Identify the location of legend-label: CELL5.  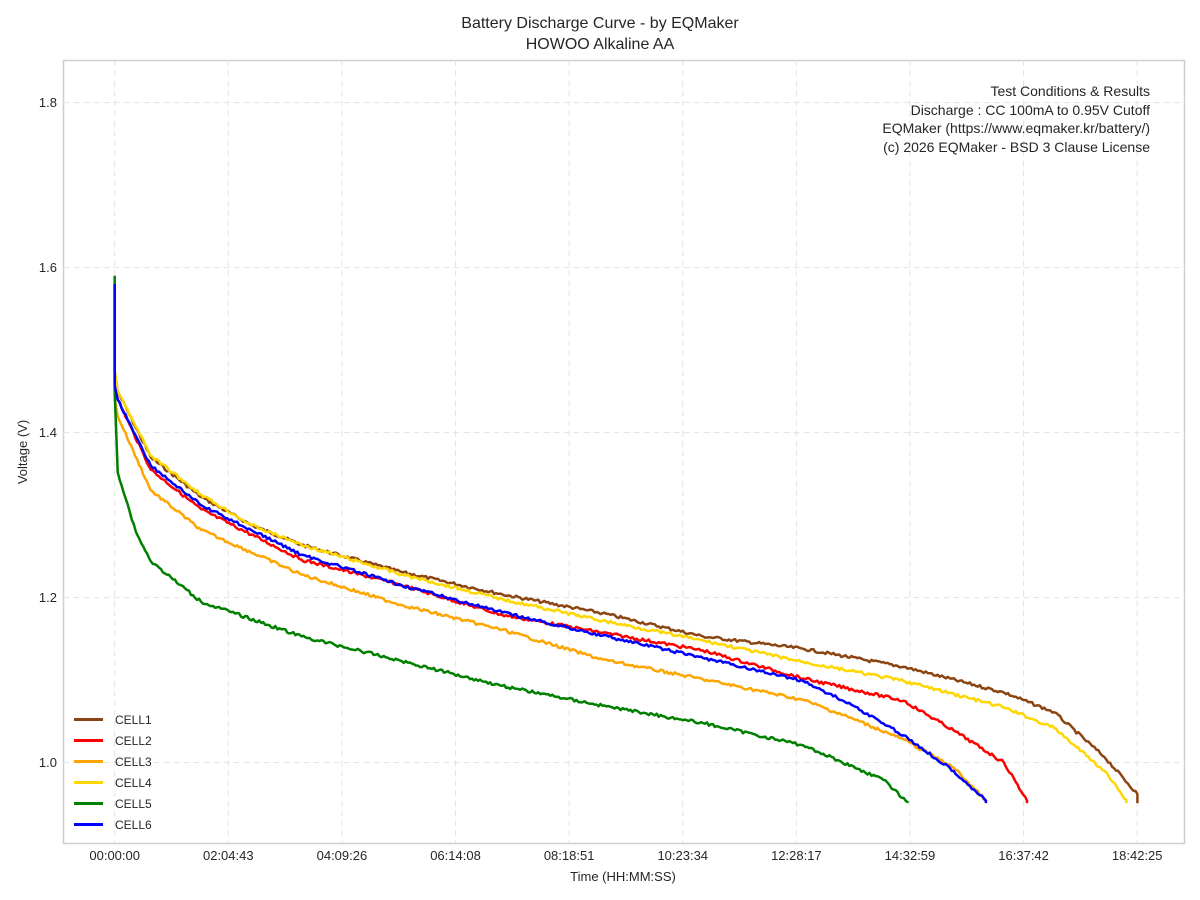
(133, 803).